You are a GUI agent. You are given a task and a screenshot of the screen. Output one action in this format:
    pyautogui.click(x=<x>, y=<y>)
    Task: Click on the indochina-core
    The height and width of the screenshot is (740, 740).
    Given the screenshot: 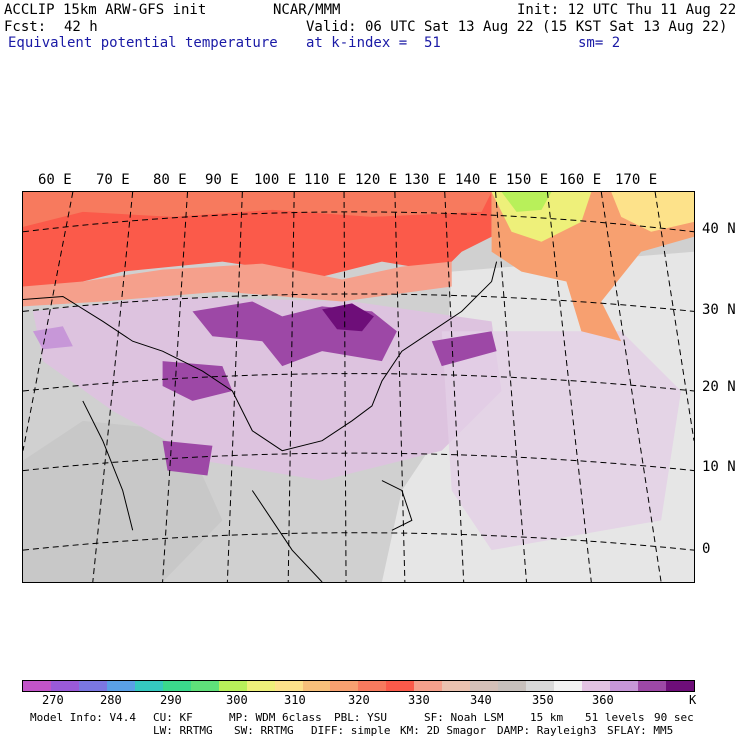 What is the action you would take?
    pyautogui.click(x=187, y=458)
    